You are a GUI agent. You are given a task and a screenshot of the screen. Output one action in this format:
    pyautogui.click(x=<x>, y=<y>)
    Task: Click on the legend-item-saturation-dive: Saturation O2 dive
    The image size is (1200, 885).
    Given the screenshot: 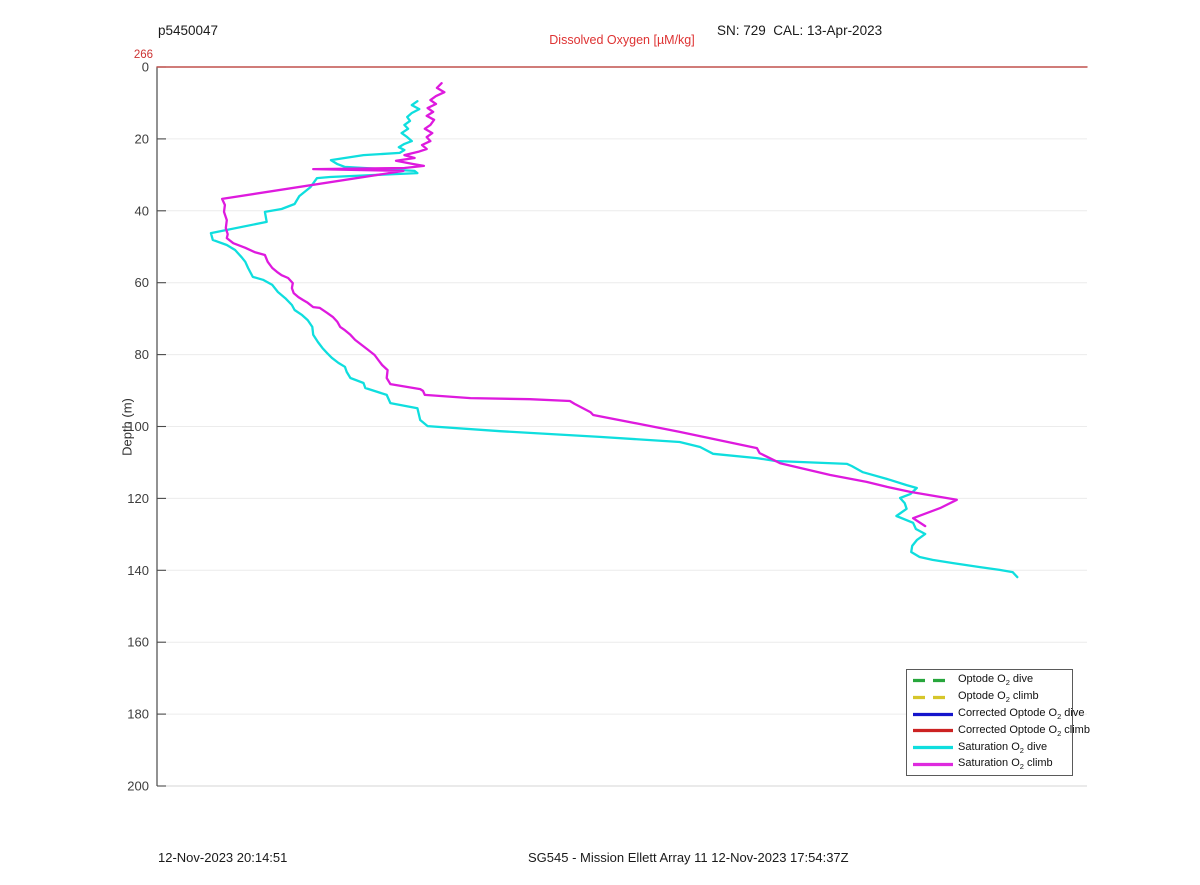 What is the action you would take?
    pyautogui.click(x=989, y=747)
    